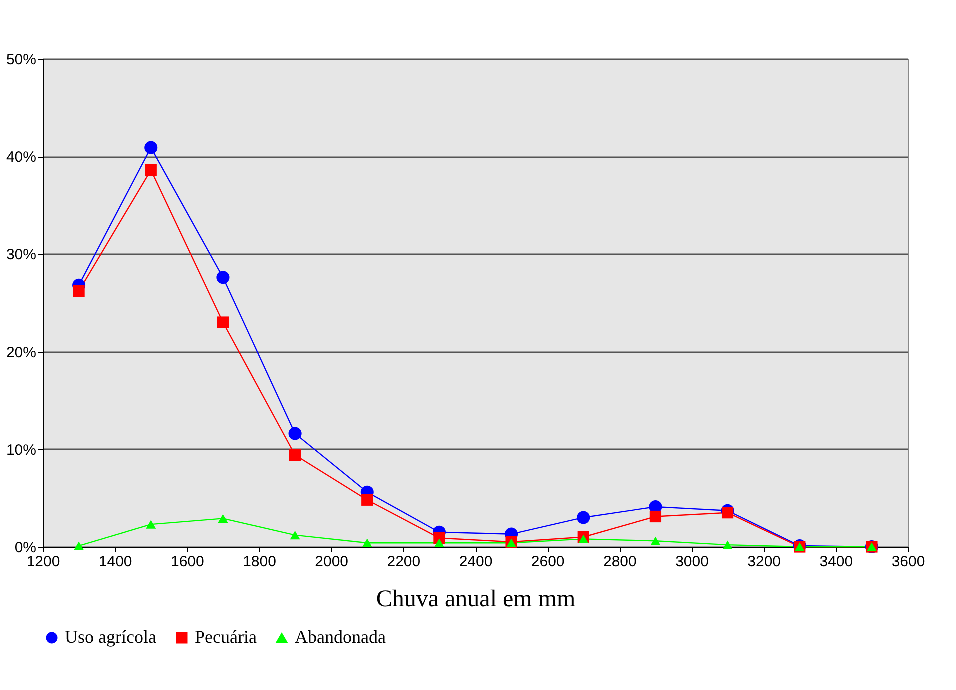  I want to click on legend-label: Abandonada, so click(340, 637).